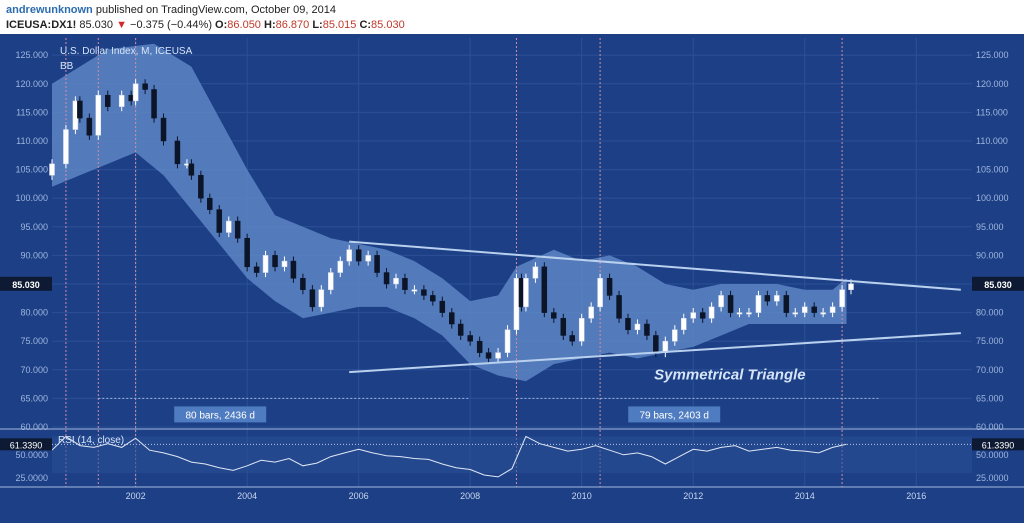  Describe the element at coordinates (32, 141) in the screenshot. I see `y-tick-label-left: 110.000` at that location.